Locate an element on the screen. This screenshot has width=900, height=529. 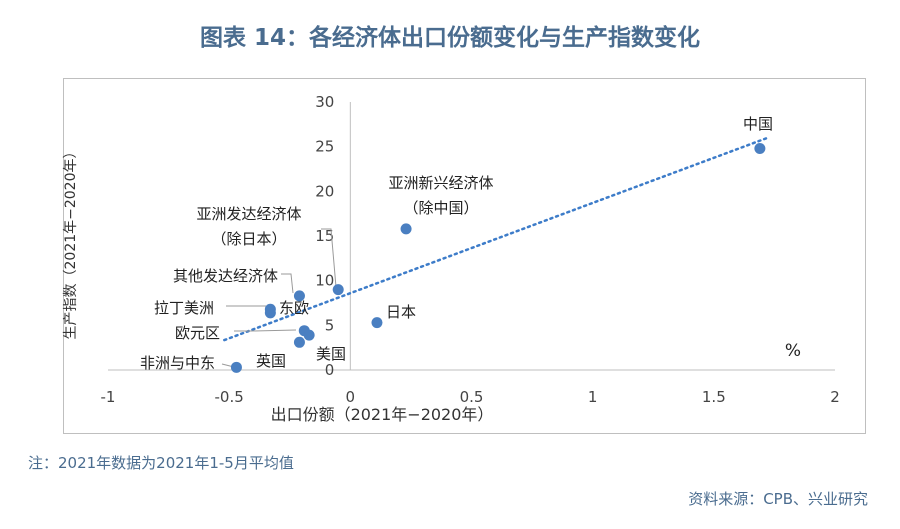
y-tick-label: 20 is located at coordinates (324, 191).